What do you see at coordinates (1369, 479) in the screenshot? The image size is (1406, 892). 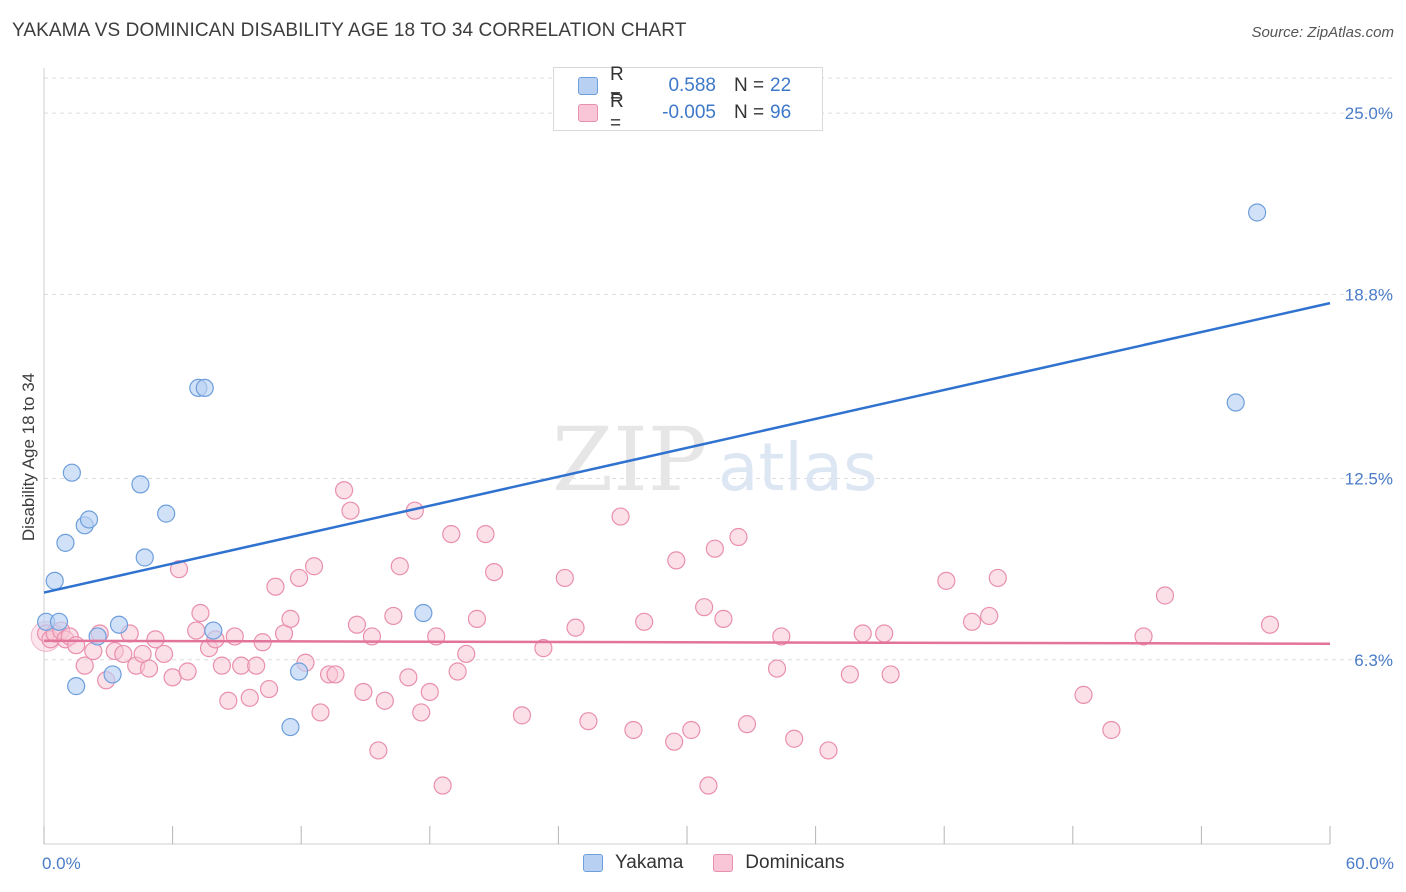 I see `y-tick-label: 12.5%` at bounding box center [1369, 479].